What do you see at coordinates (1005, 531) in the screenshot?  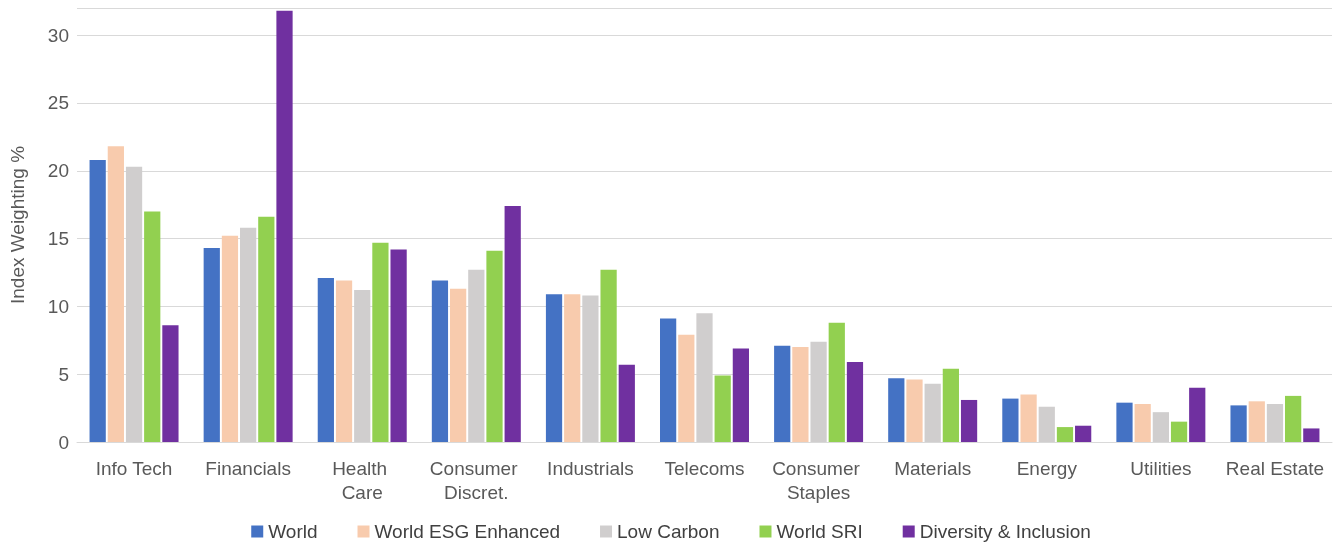 I see `legend-label: Diversity & Inclusion` at bounding box center [1005, 531].